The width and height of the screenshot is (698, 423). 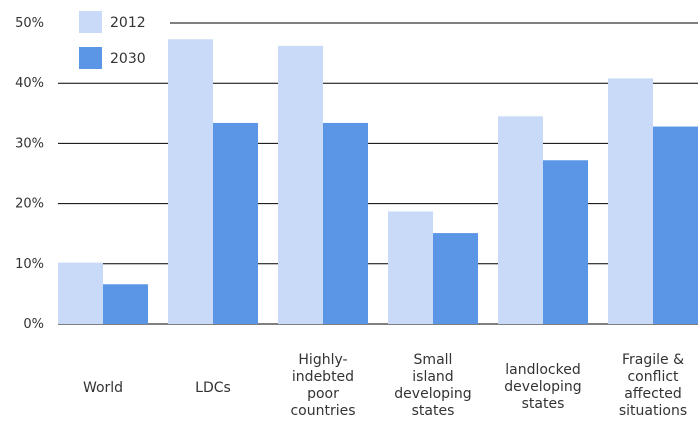 I want to click on category-label-line: LDCs, so click(x=213, y=388).